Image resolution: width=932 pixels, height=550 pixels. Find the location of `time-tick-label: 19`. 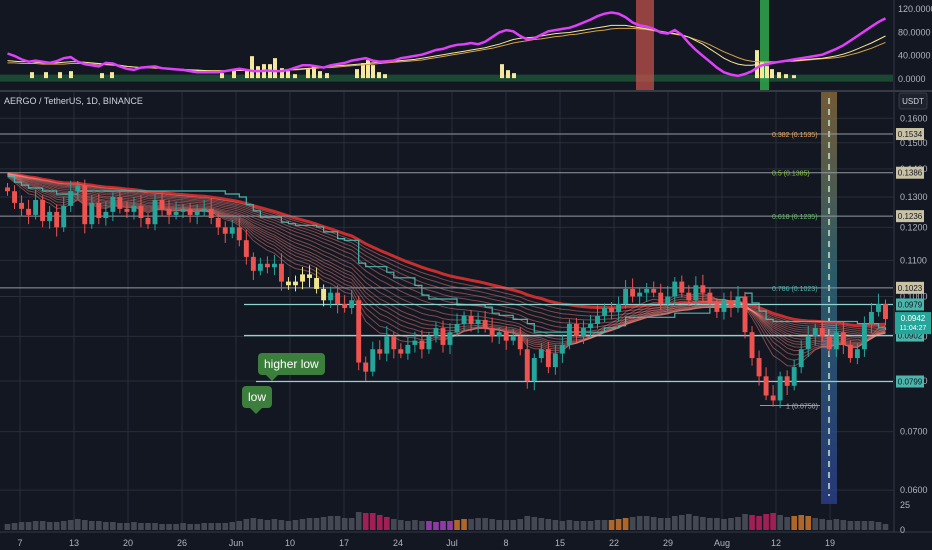

time-tick-label: 19 is located at coordinates (830, 543).